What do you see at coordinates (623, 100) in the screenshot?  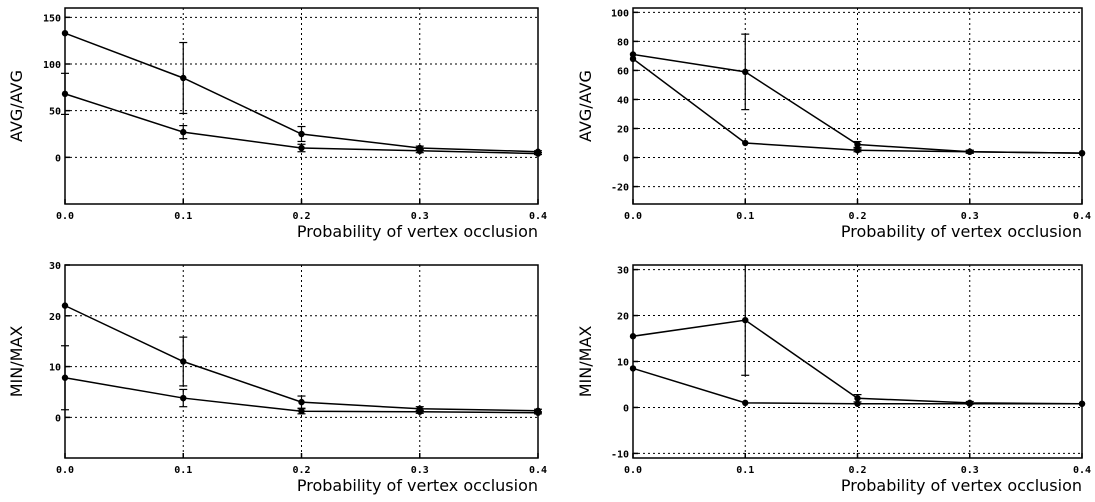 I see `y-tick-label: 40` at bounding box center [623, 100].